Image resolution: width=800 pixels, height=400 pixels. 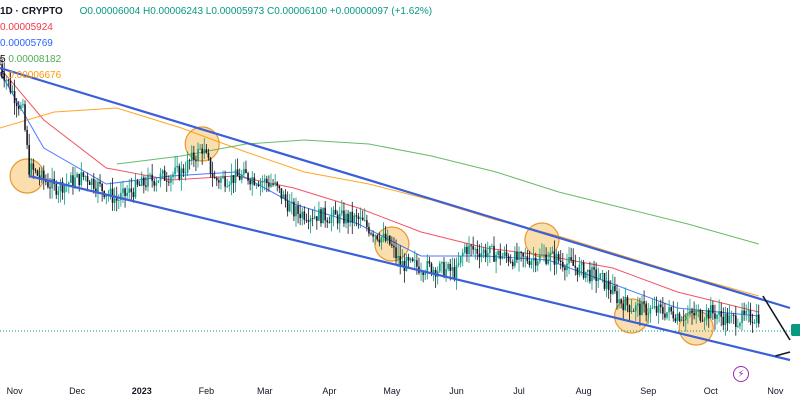 What do you see at coordinates (216, 76) in the screenshot?
I see `ma-label-3: 6 0.00006676` at bounding box center [216, 76].